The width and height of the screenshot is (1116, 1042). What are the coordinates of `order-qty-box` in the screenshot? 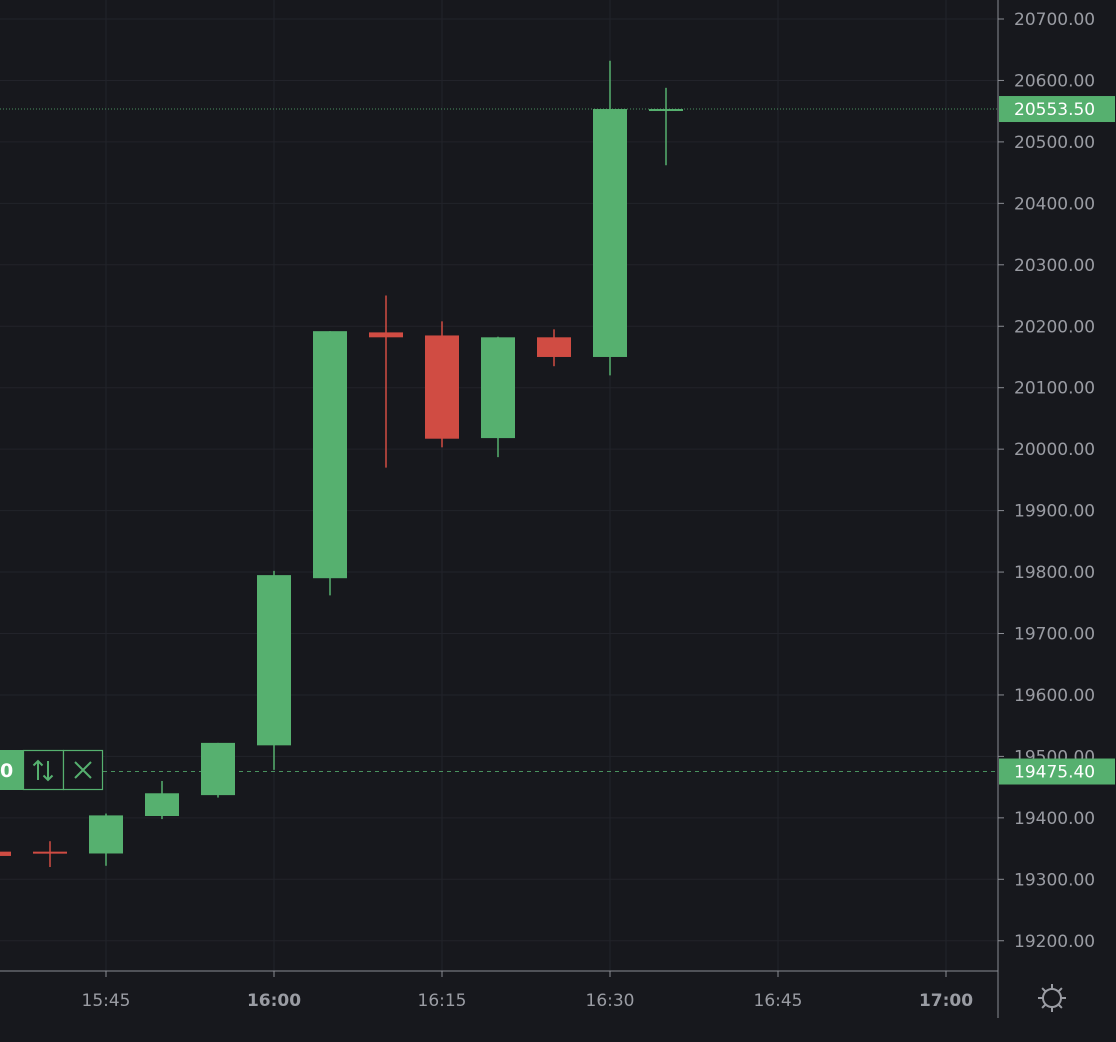 It's located at (11, 770).